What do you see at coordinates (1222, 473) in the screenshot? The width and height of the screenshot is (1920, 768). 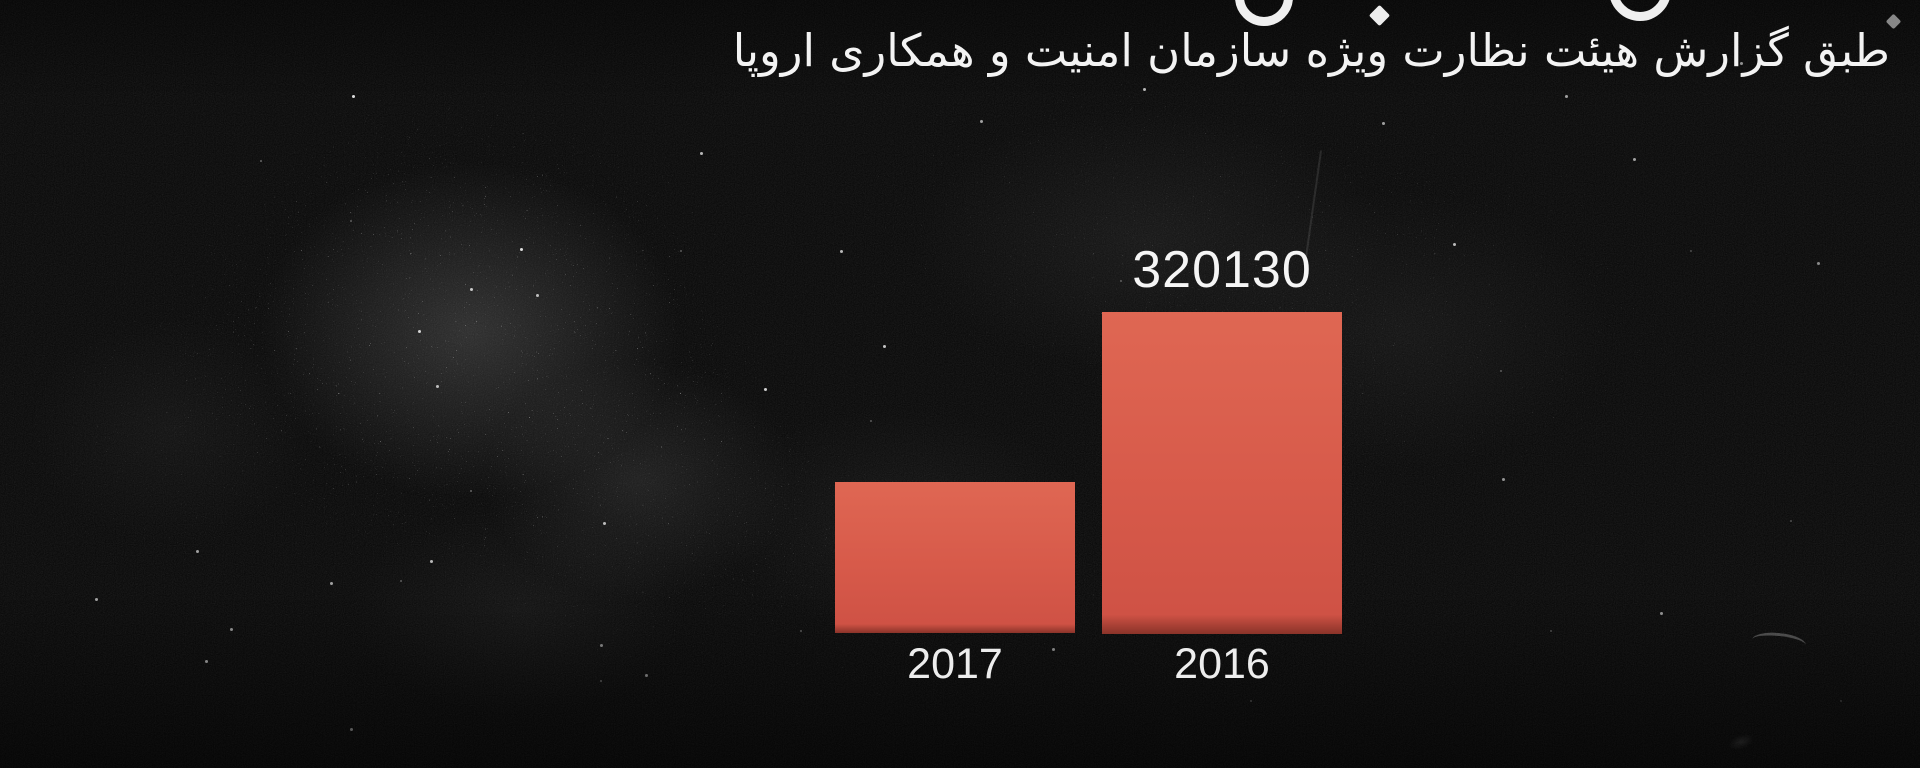 I see `bar-2016` at bounding box center [1222, 473].